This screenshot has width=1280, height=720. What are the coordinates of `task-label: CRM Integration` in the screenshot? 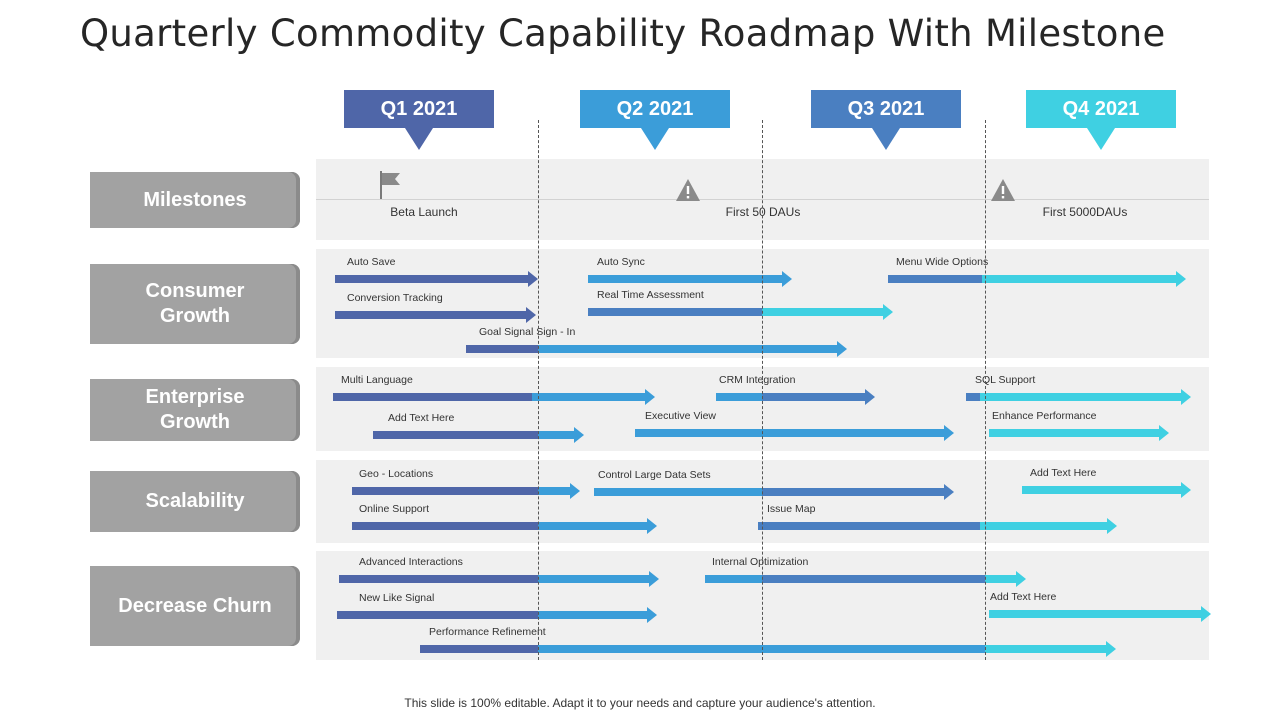 It's located at (757, 380).